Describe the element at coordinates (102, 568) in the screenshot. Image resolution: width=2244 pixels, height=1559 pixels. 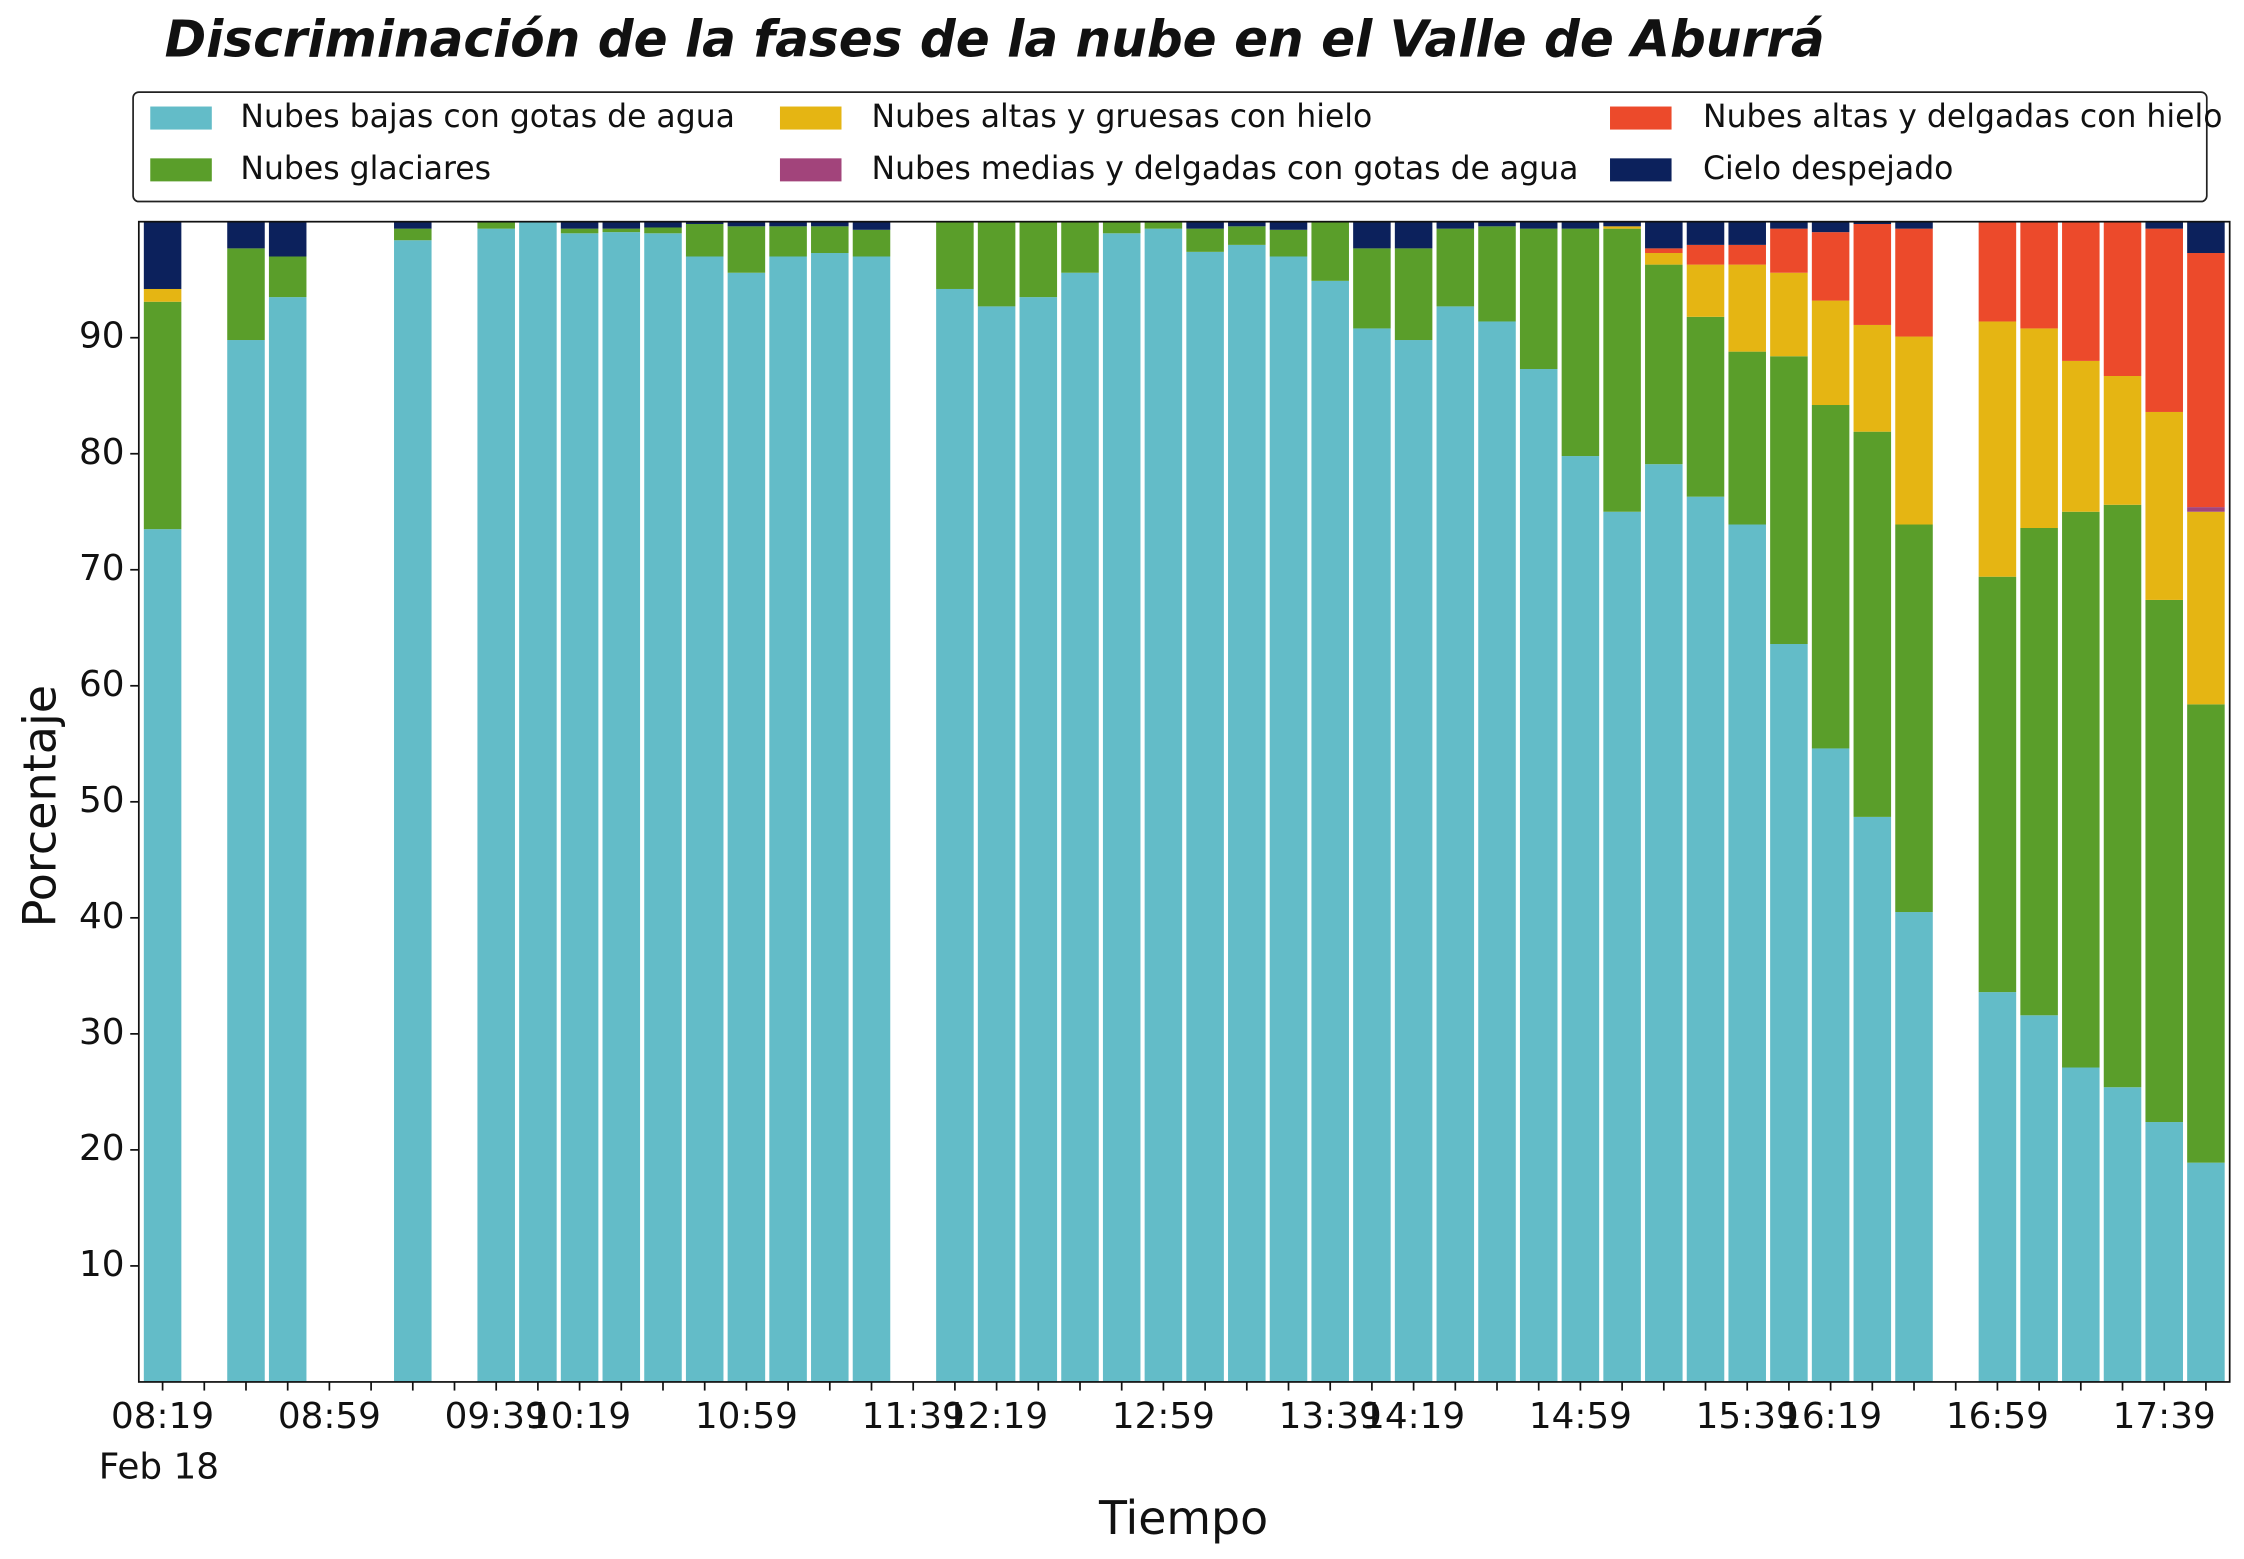
I see `y-tick-label: 70` at that location.